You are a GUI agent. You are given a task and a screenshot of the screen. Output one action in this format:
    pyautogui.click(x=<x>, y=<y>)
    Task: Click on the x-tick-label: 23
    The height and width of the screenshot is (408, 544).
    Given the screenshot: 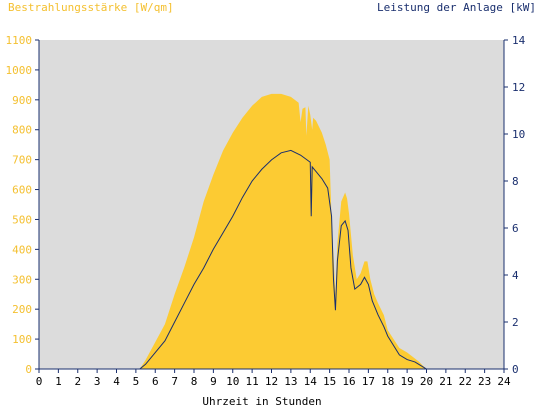 What is the action you would take?
    pyautogui.click(x=484, y=381)
    